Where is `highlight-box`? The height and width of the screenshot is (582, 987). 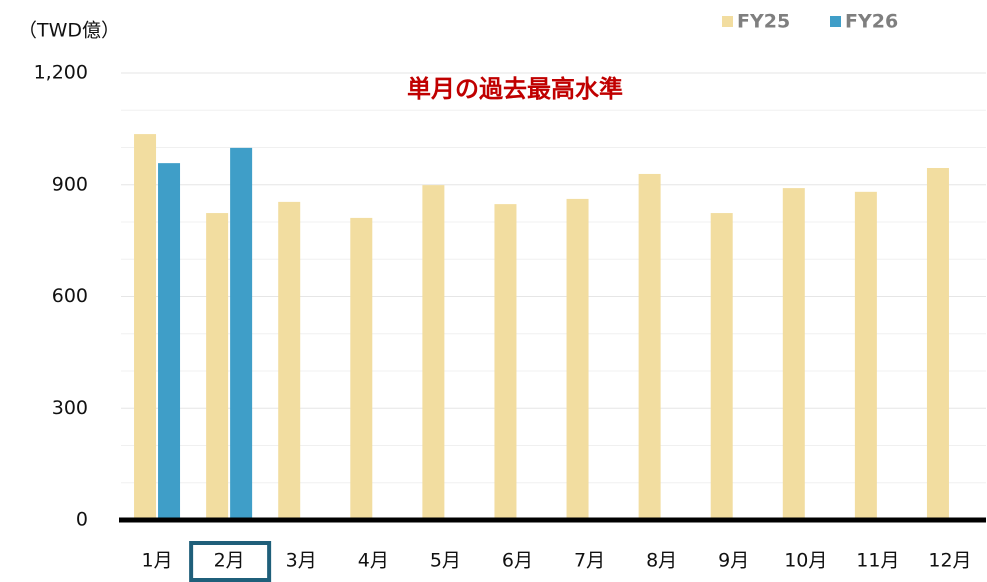
highlight-box is located at coordinates (230, 561).